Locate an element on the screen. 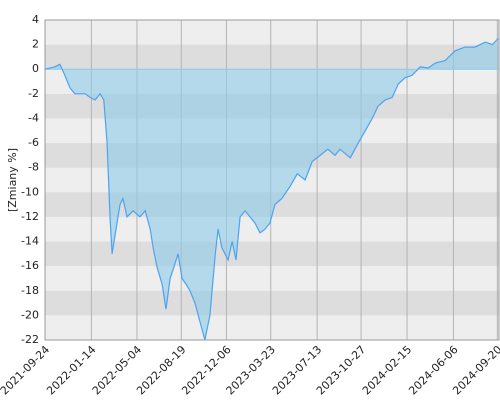 The height and width of the screenshot is (400, 500). y-axis-label: [Zmiany %] is located at coordinates (12, 180).